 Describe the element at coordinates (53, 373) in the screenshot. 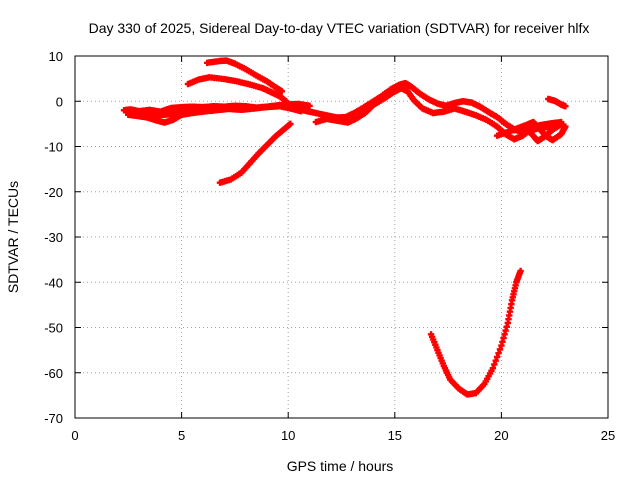

I see `y-tick-label: -60` at that location.